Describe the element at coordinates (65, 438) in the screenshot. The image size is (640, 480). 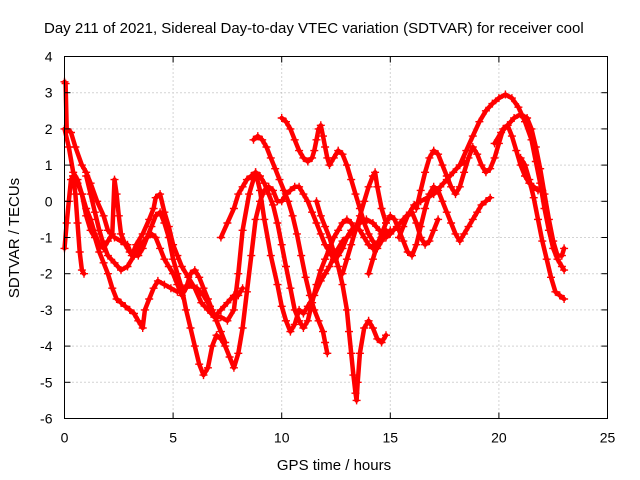
I see `x-tick-label: 0` at that location.